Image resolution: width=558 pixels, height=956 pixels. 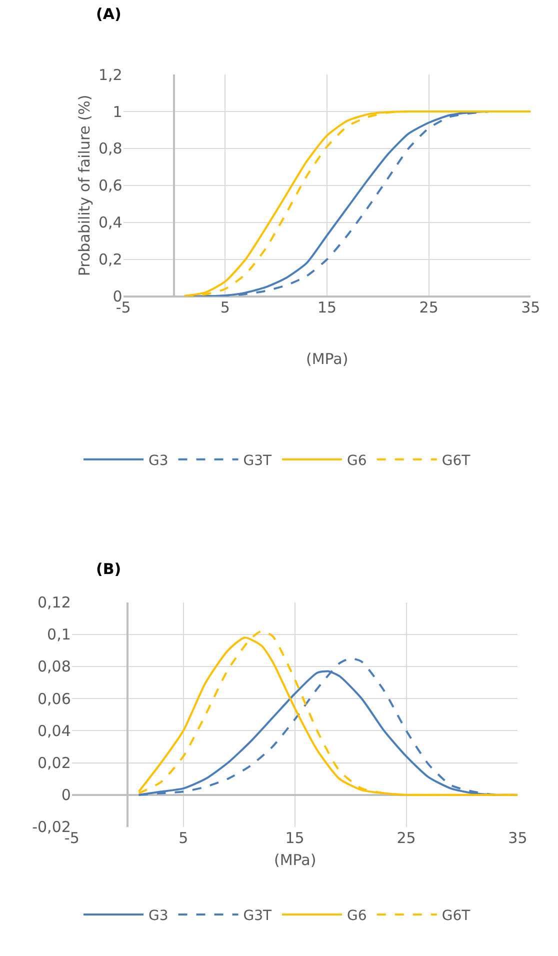 I want to click on y-tick-label: 0,12, so click(x=54, y=603).